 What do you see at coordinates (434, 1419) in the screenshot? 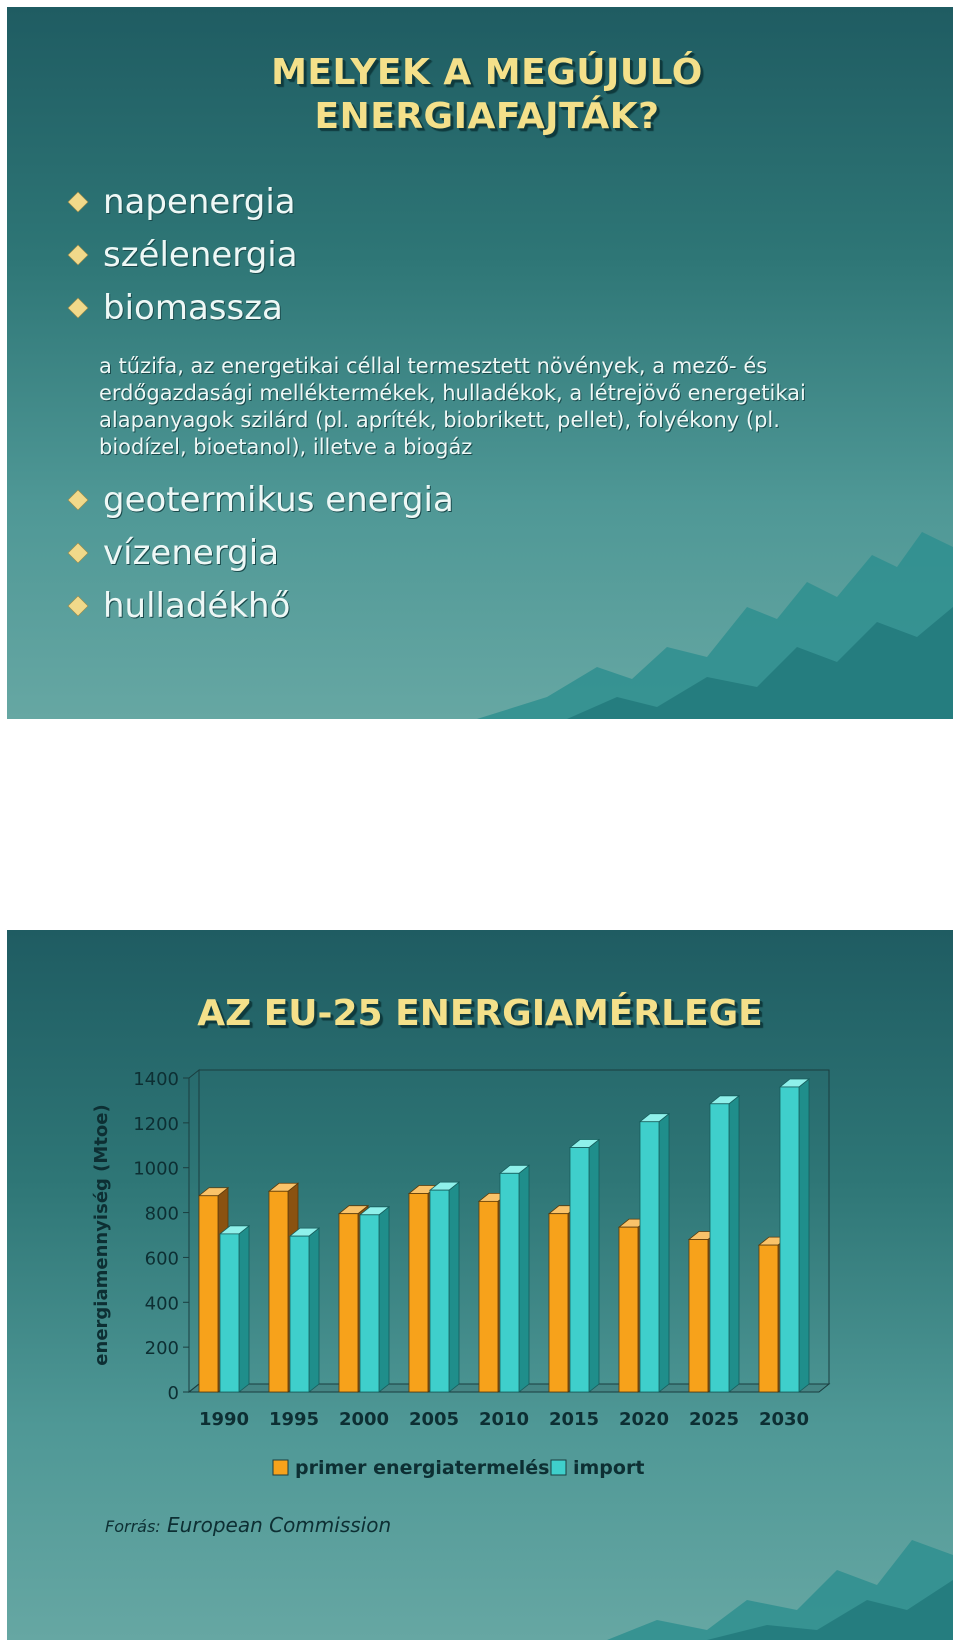
I see `x-tick-label: 2005` at bounding box center [434, 1419].